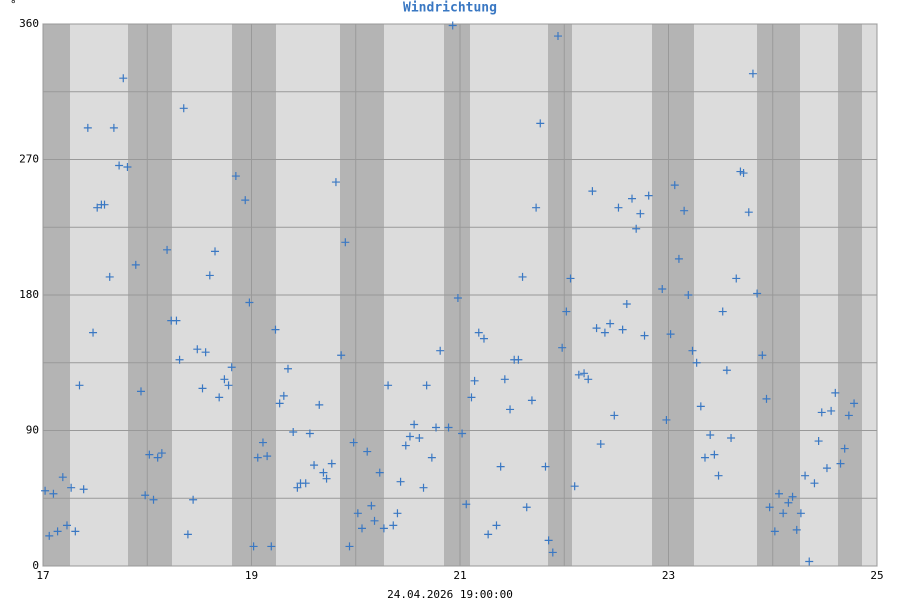 The width and height of the screenshot is (900, 600). Describe the element at coordinates (32, 430) in the screenshot. I see `y-tick-label: 90` at that location.